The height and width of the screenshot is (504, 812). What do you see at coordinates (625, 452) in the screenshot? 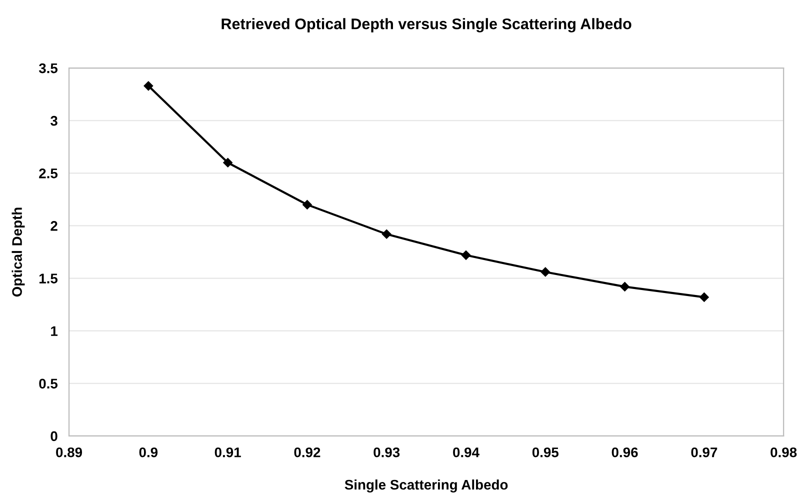
I see `x-tick-label: 0.96` at bounding box center [625, 452].